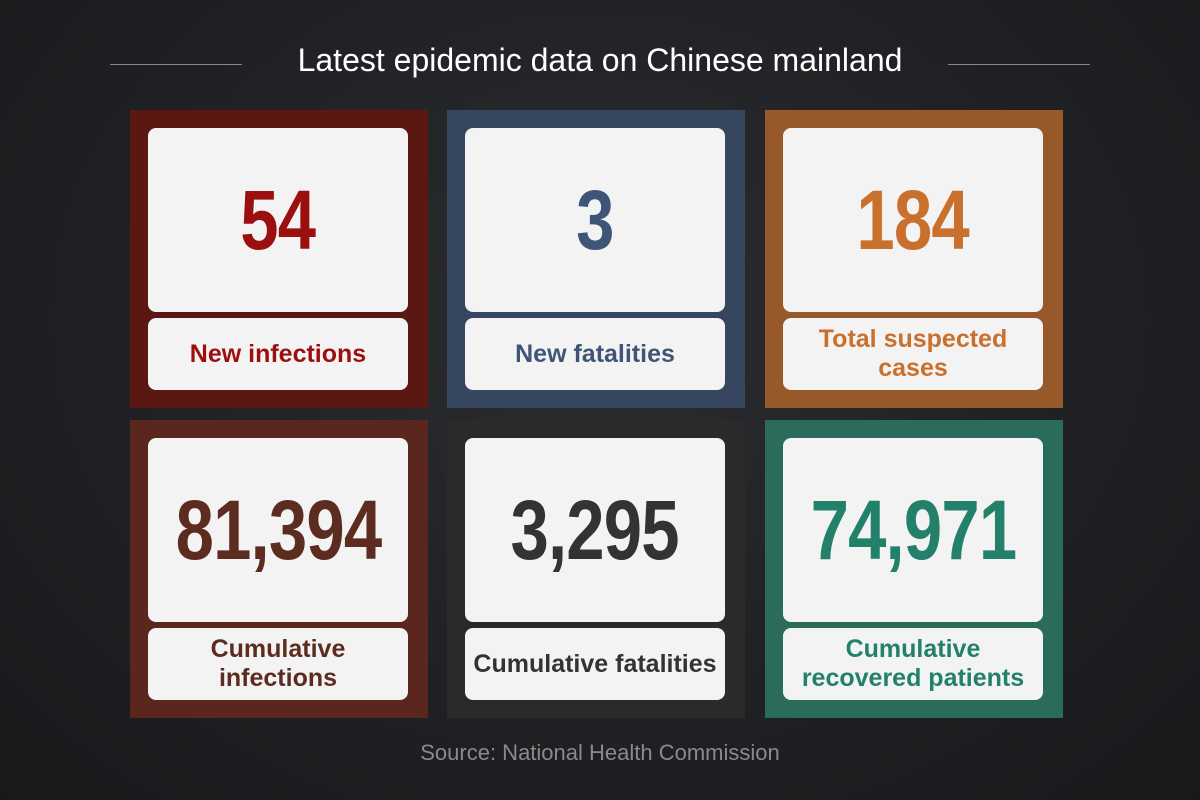 The image size is (1200, 800). I want to click on stat-label: New fatalities, so click(595, 354).